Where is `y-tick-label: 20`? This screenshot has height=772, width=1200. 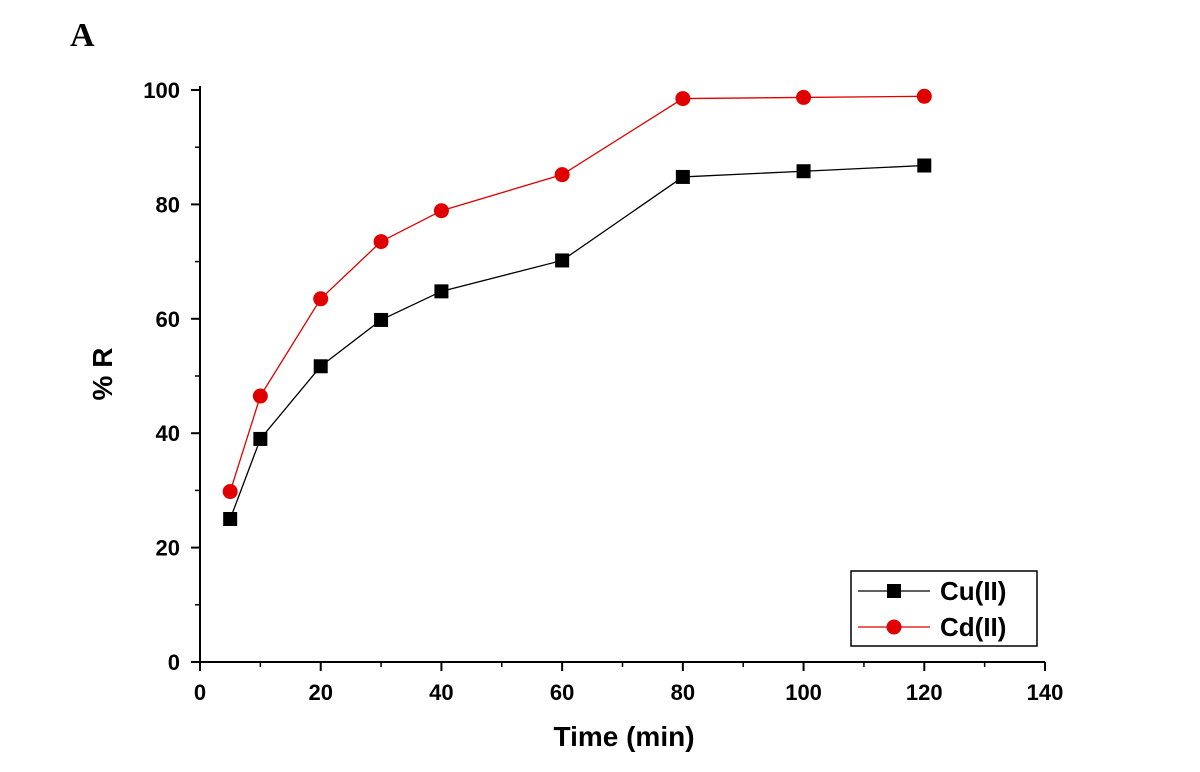 y-tick-label: 20 is located at coordinates (168, 548).